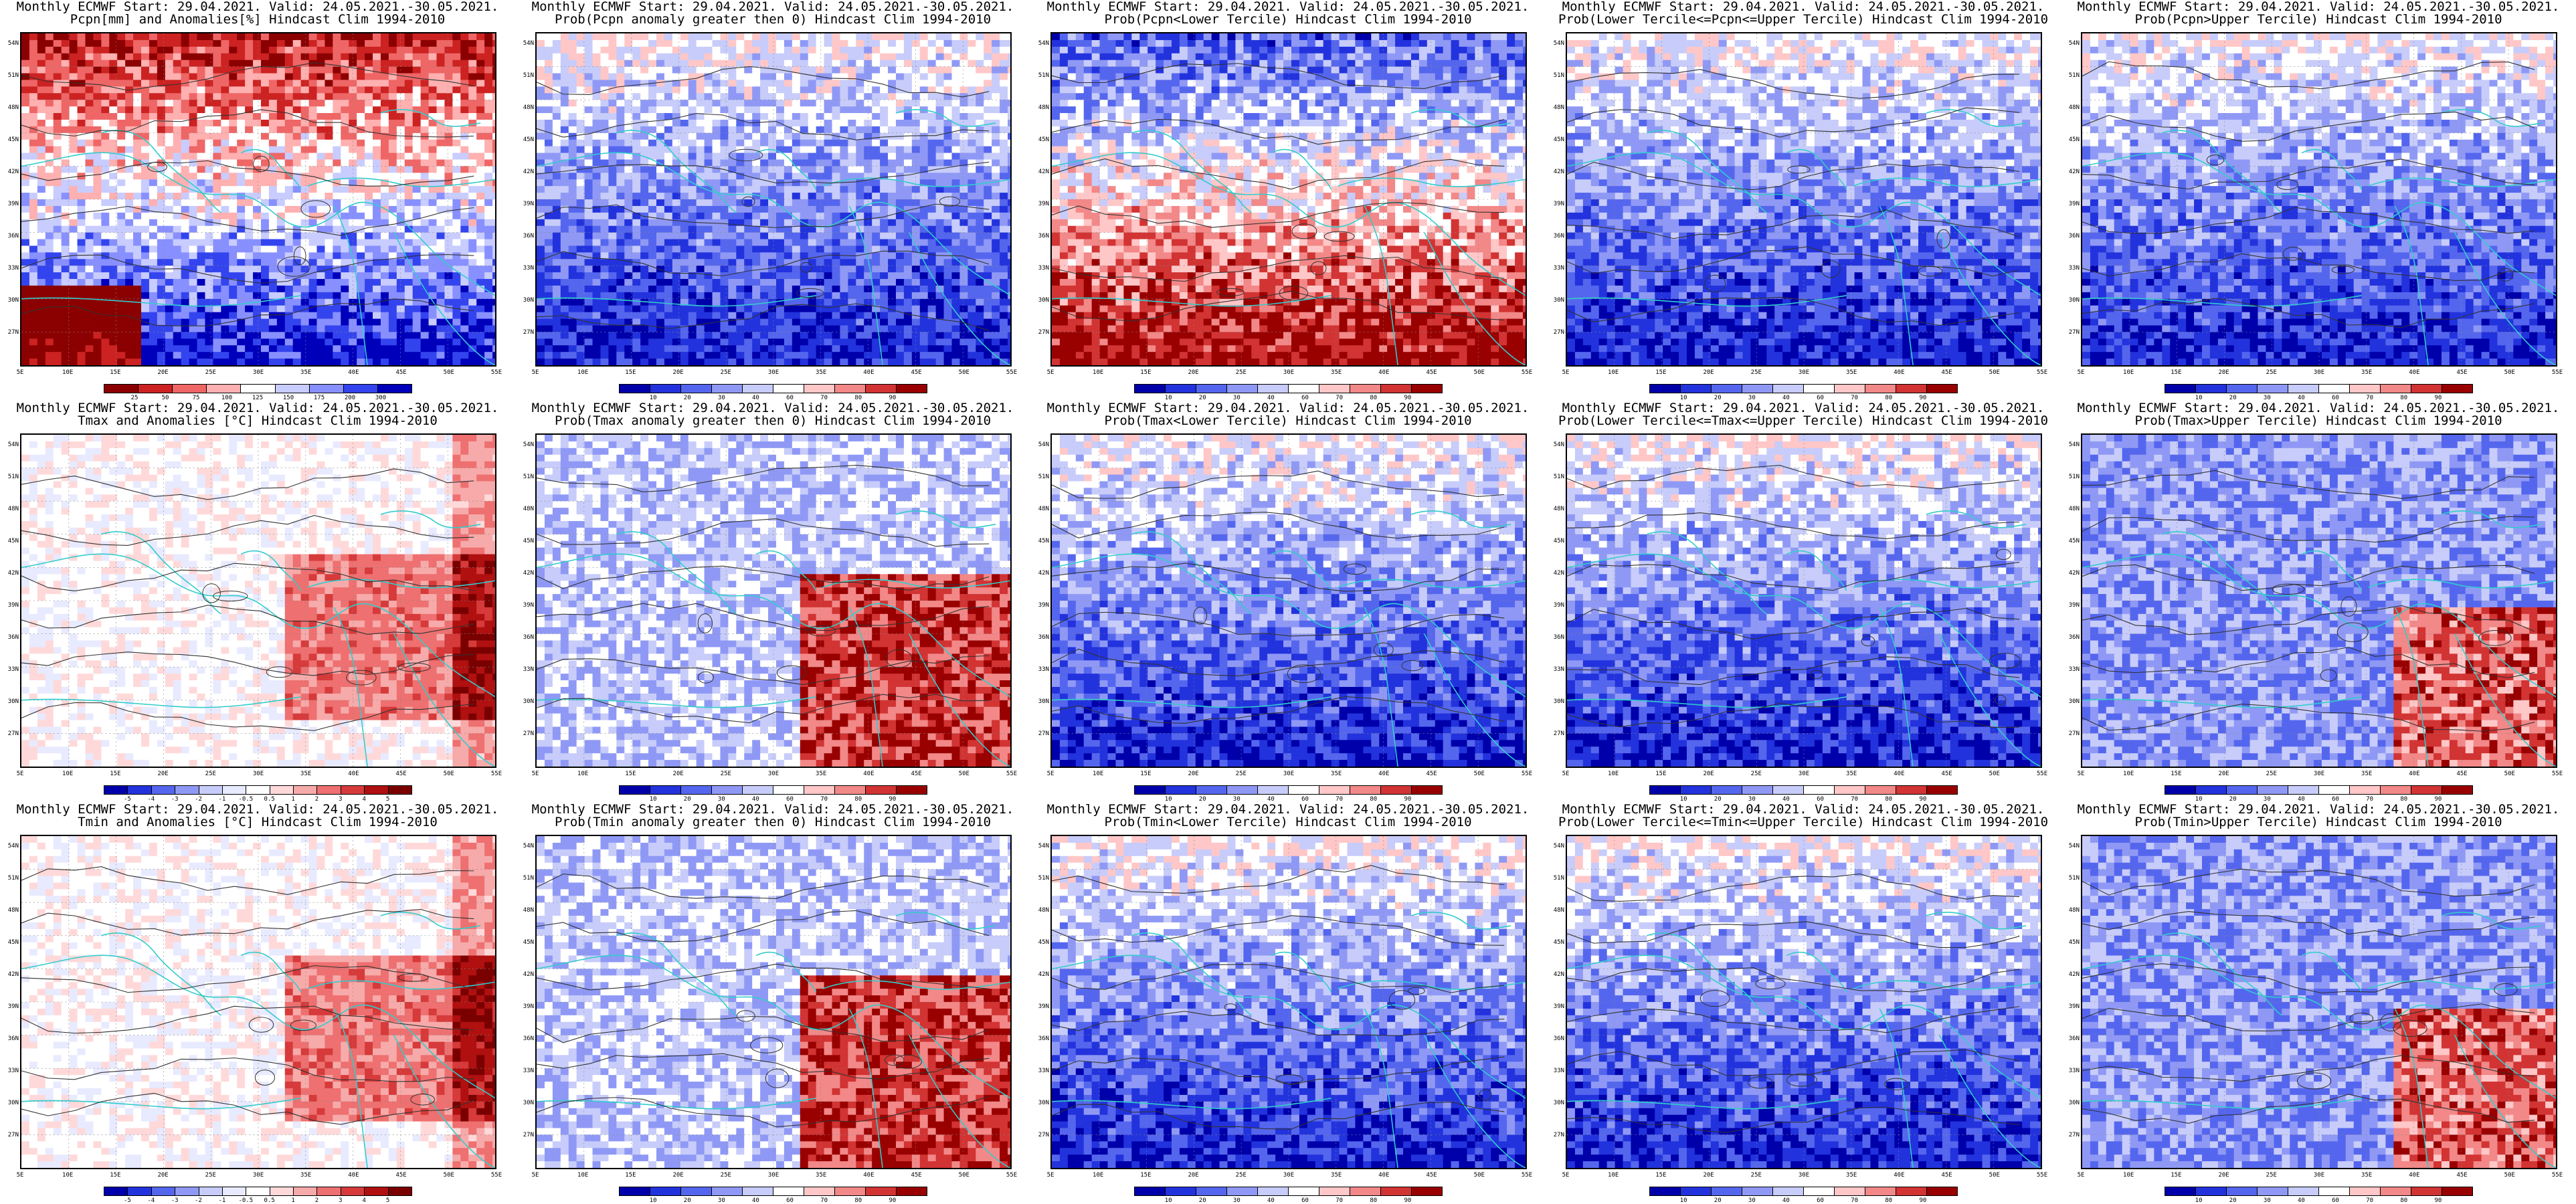 The image size is (2576, 1204). What do you see at coordinates (1039, 204) in the screenshot?
I see `latitude-tick-label: 39N` at bounding box center [1039, 204].